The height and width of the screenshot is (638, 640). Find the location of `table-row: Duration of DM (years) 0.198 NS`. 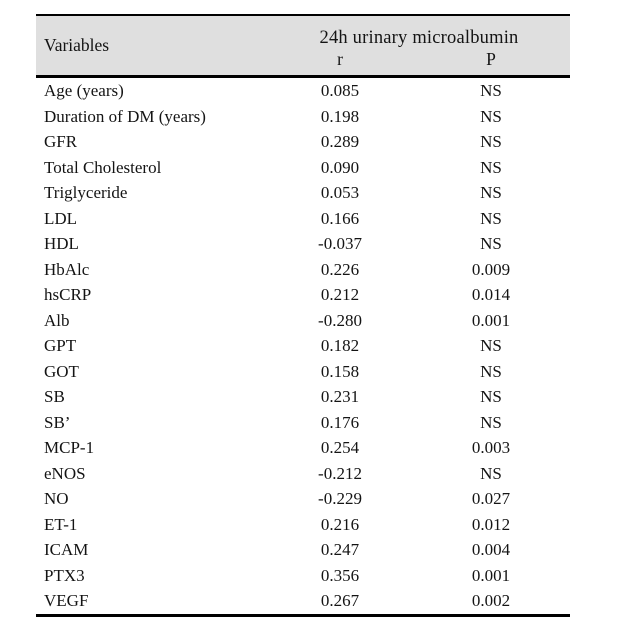

table-row: Duration of DM (years) 0.198 NS is located at coordinates (303, 117).